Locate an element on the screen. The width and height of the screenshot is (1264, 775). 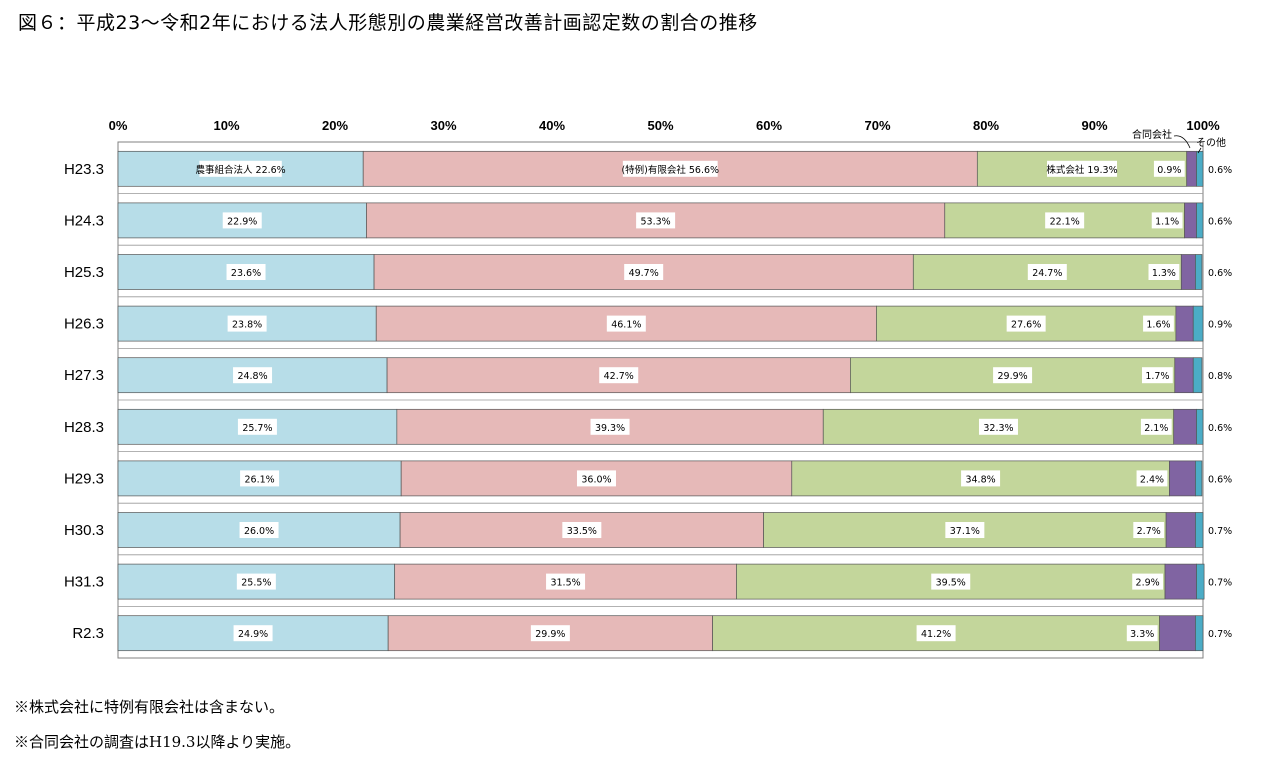
data-label: 24.8% is located at coordinates (252, 376).